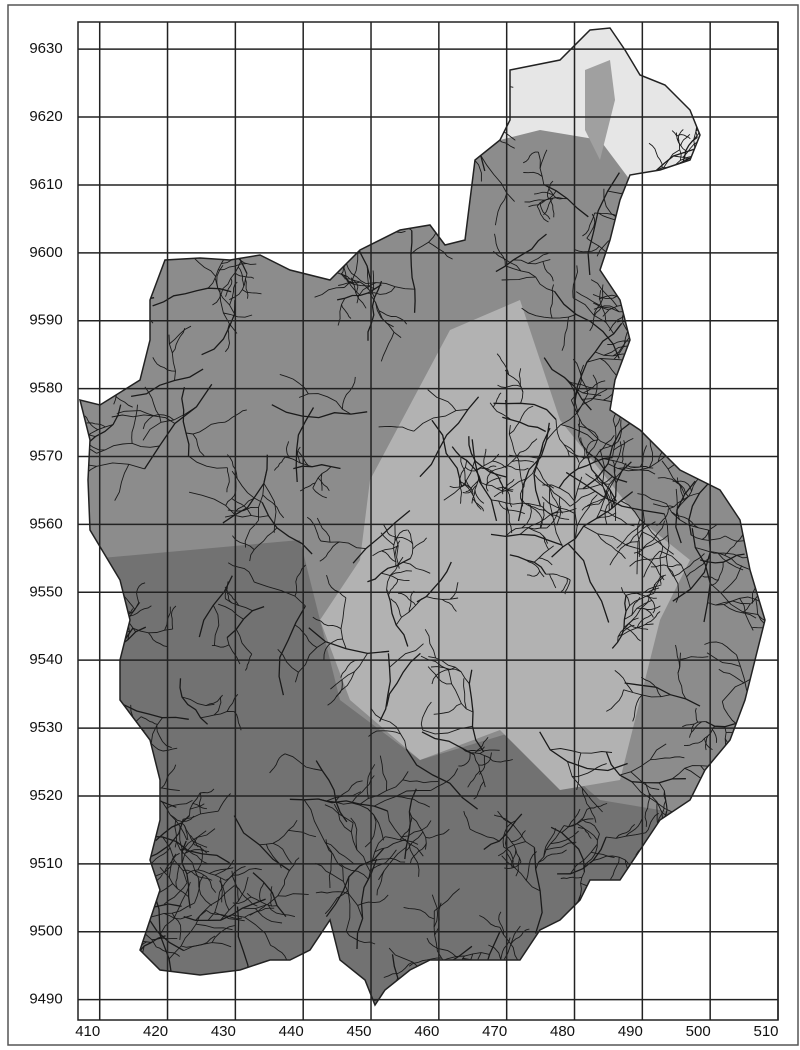  Describe the element at coordinates (87, 1031) in the screenshot. I see `x-tick-label: 410` at that location.